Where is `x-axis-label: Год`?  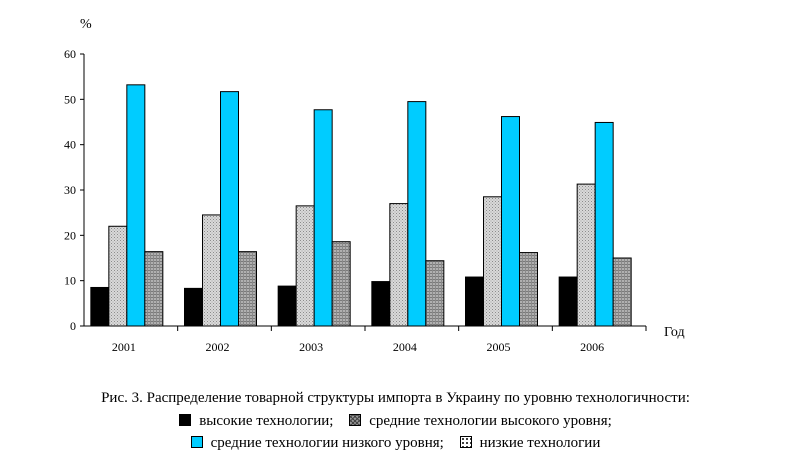
x-axis-label: Год is located at coordinates (674, 332).